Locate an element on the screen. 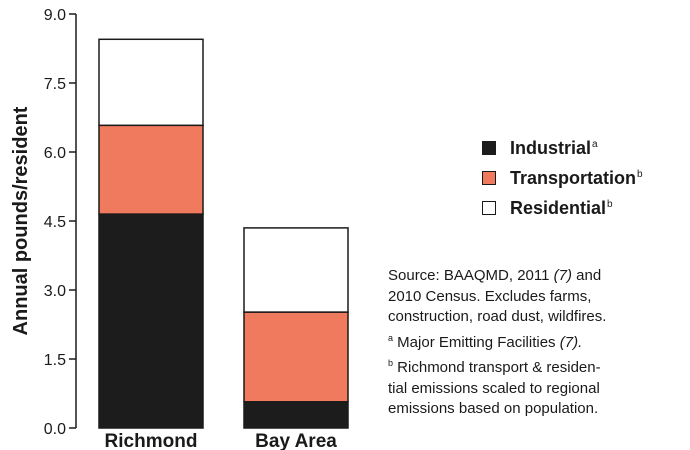 This screenshot has width=690, height=450. footnote-a-marker: a is located at coordinates (391, 337).